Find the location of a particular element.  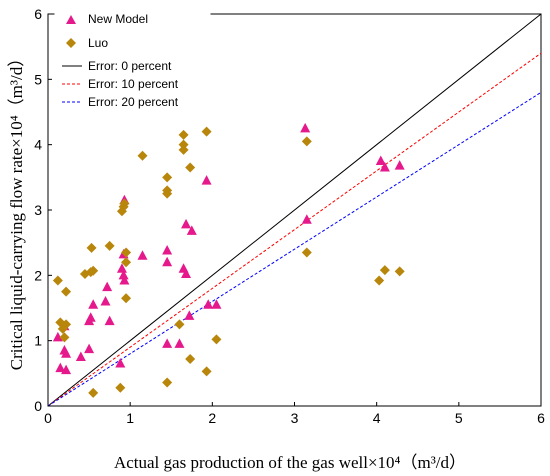

y-tick-label: 3 is located at coordinates (38, 210).